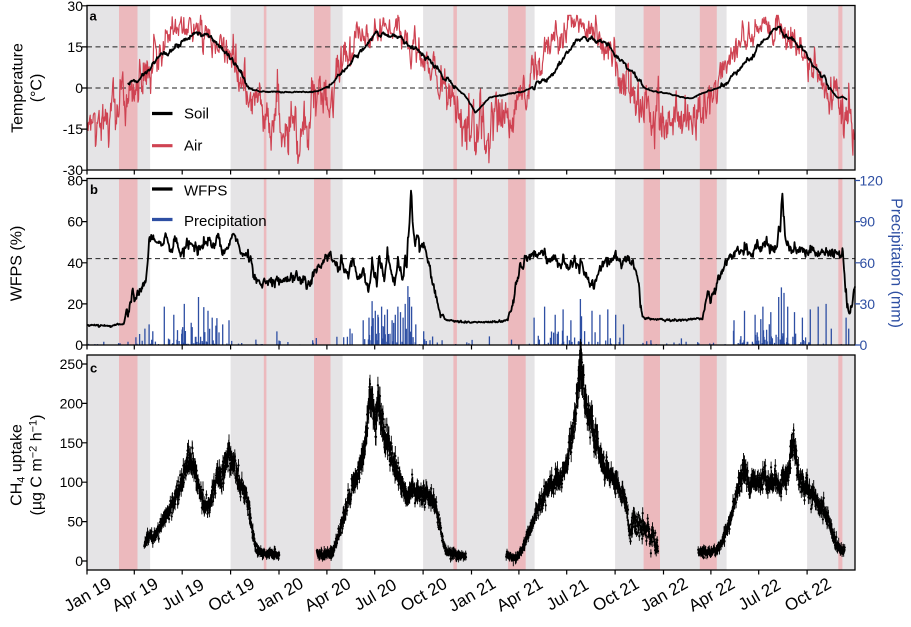  I want to click on svg-text: c, so click(93, 368).